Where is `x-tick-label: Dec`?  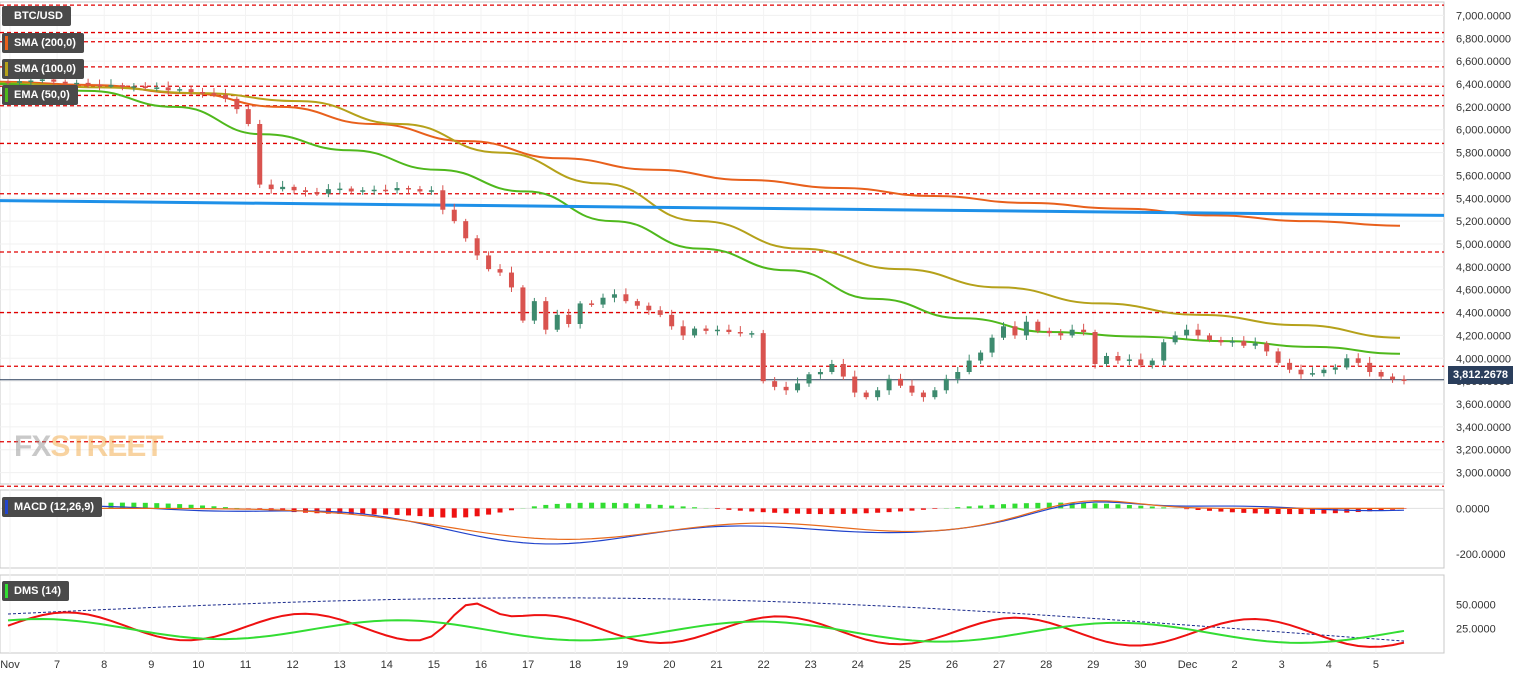
x-tick-label: Dec is located at coordinates (1188, 665).